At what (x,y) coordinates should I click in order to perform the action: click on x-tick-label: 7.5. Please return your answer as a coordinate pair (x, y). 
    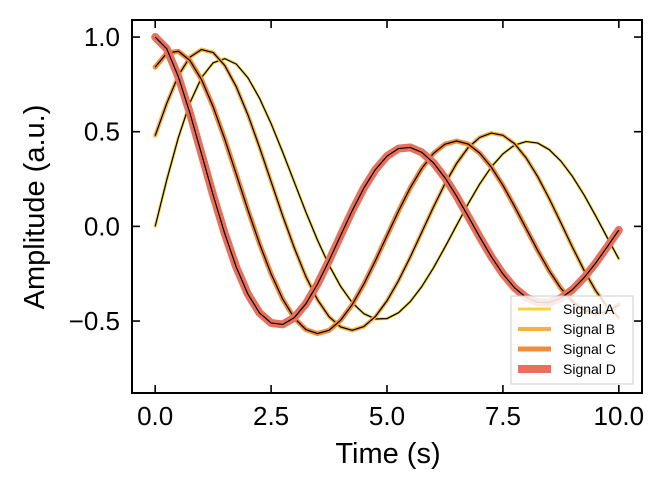
    Looking at the image, I should click on (503, 416).